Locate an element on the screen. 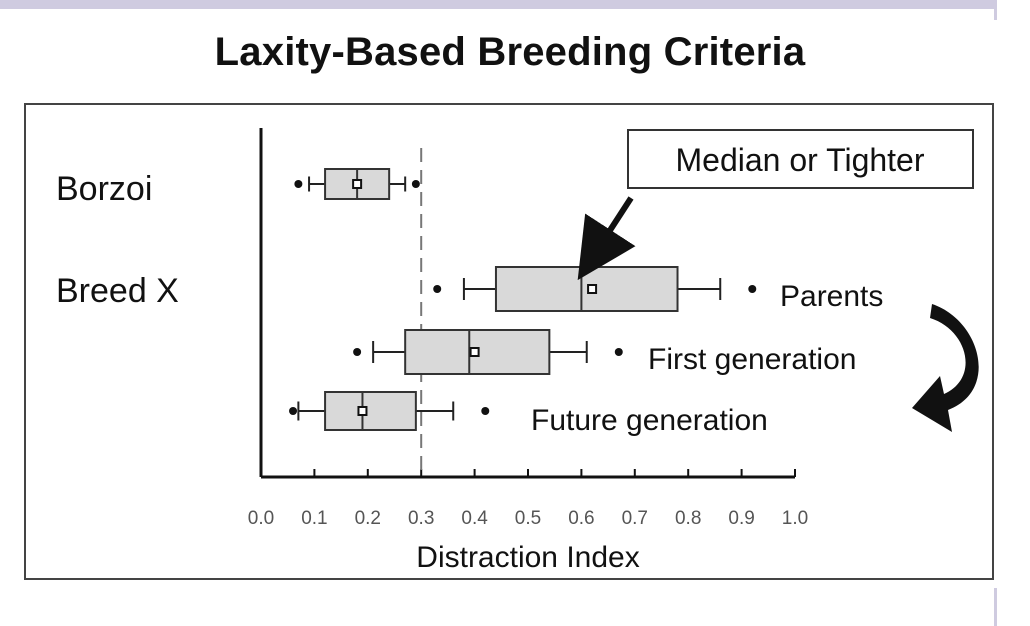  x-tick-label: 0.5 is located at coordinates (528, 518).